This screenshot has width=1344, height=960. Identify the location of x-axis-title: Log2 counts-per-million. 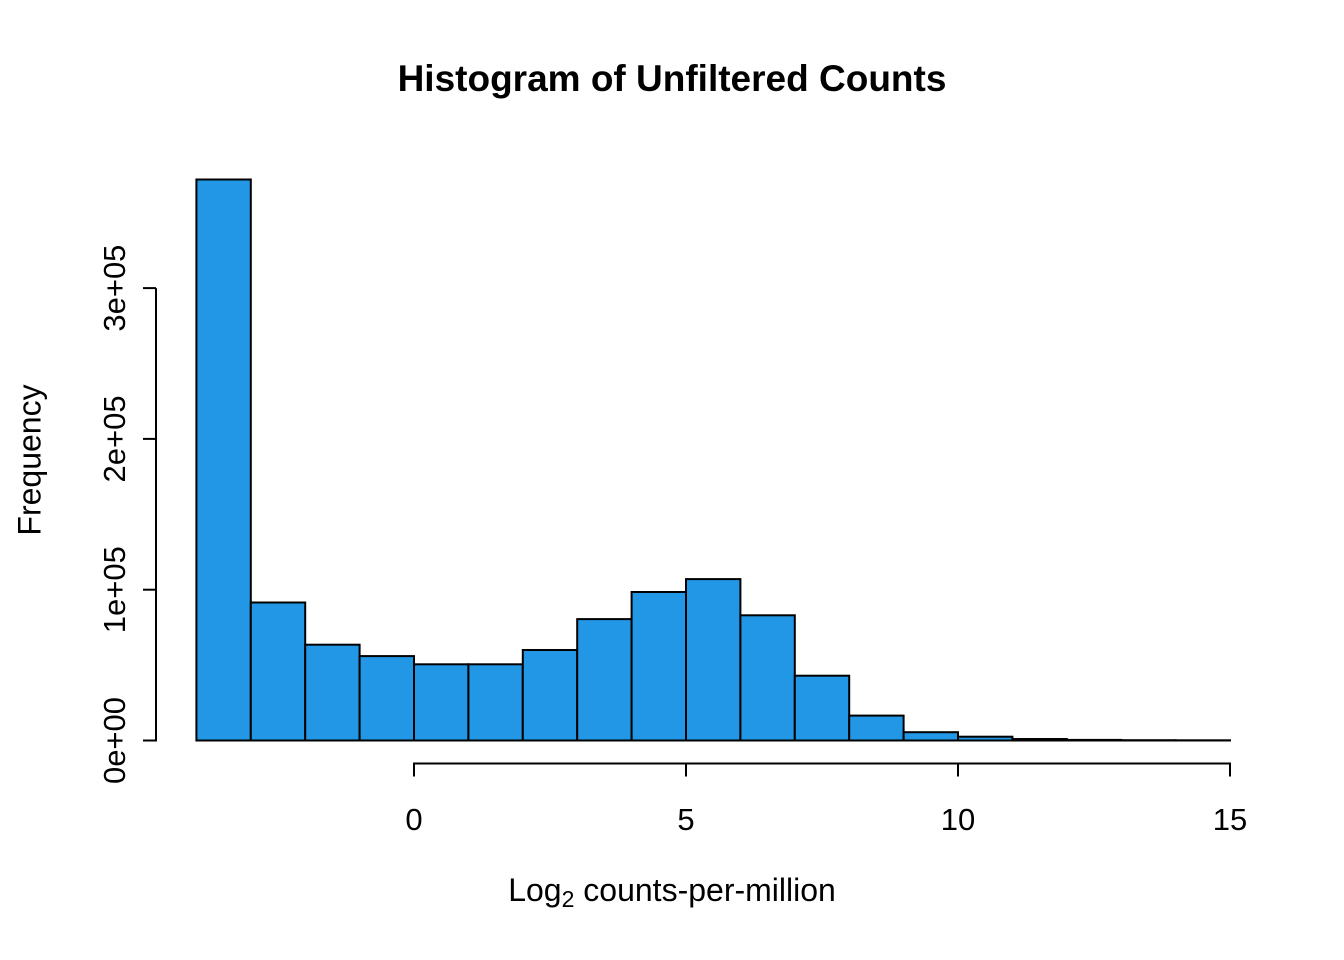
(672, 892).